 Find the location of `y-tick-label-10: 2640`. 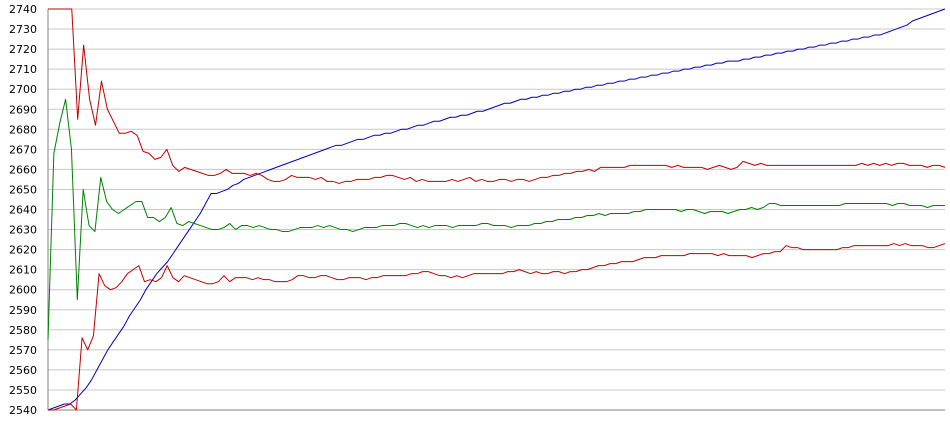

y-tick-label-10: 2640 is located at coordinates (23, 210).